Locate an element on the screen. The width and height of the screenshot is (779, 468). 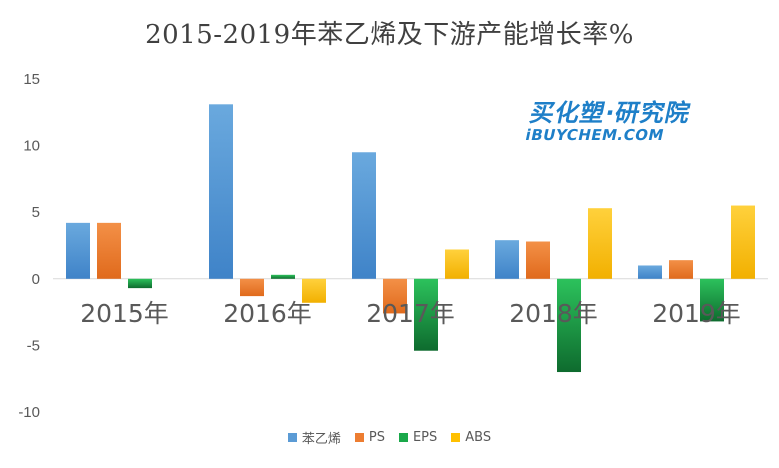
bar-EPS-2015年 is located at coordinates (140, 283).